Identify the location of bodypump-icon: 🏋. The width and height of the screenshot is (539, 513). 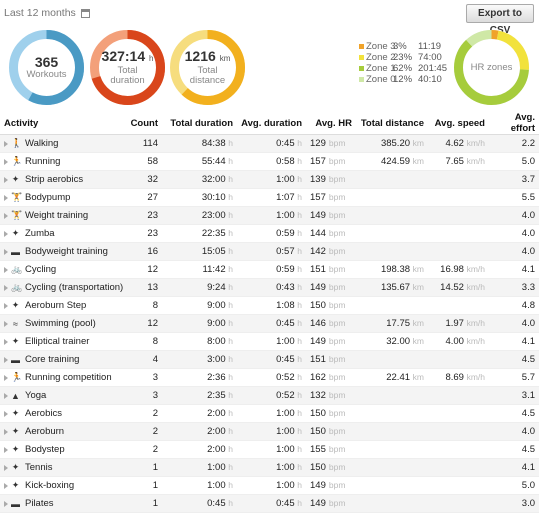
(17, 197).